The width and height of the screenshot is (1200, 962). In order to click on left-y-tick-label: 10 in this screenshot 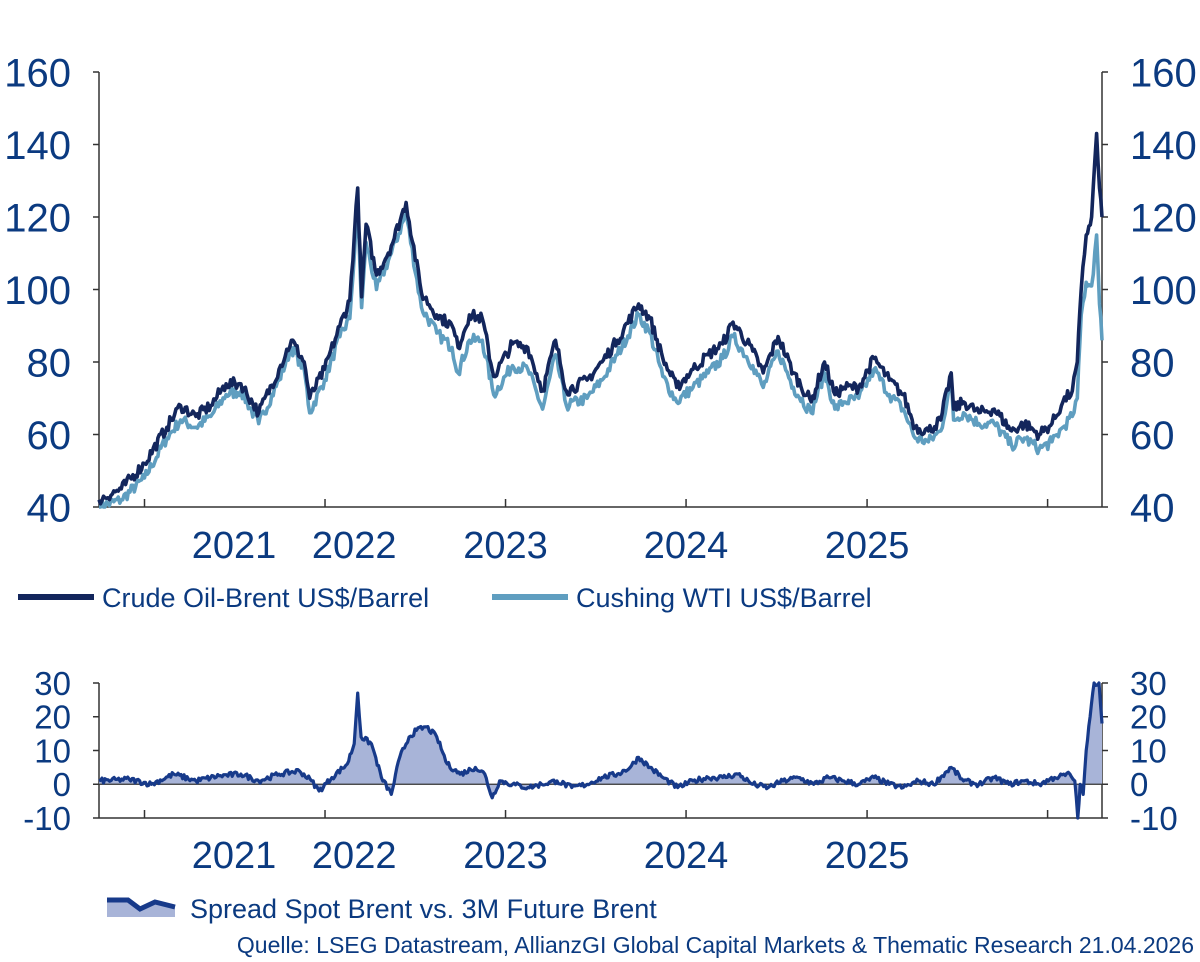, I will do `click(52, 750)`.